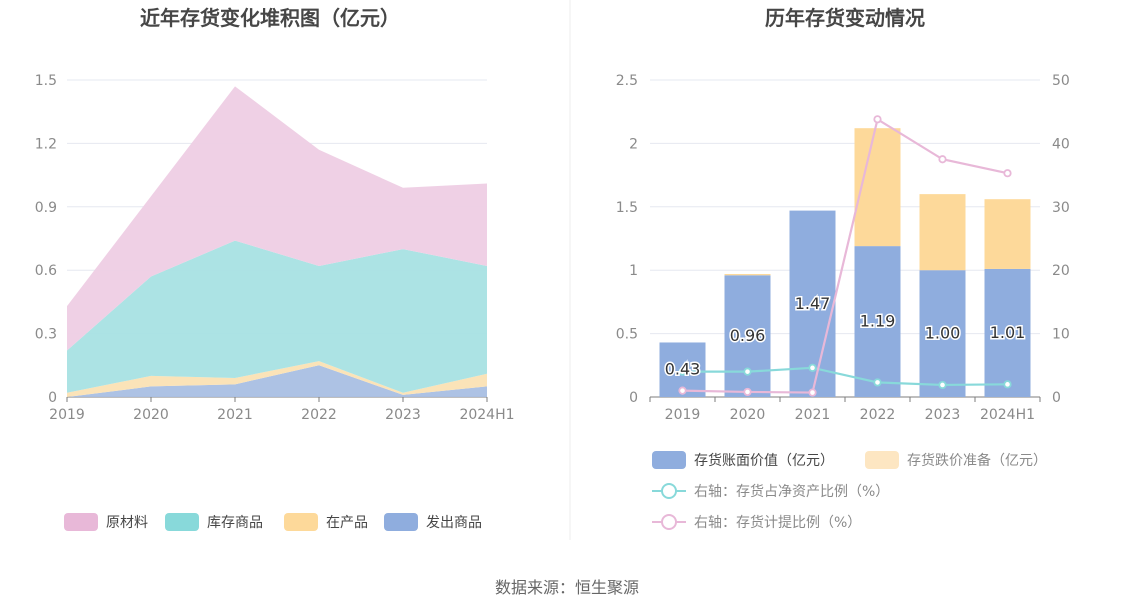  I want to click on y2-tick-label: 10, so click(1061, 335).